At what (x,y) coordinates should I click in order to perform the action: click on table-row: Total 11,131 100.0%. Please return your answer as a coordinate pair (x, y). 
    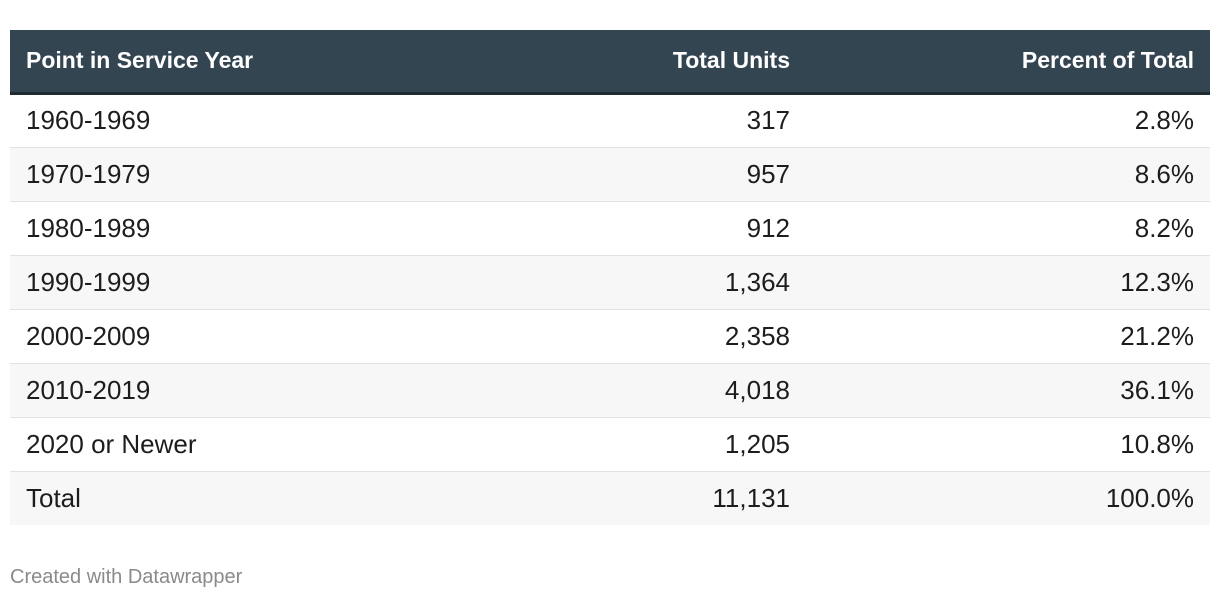
    Looking at the image, I should click on (610, 498).